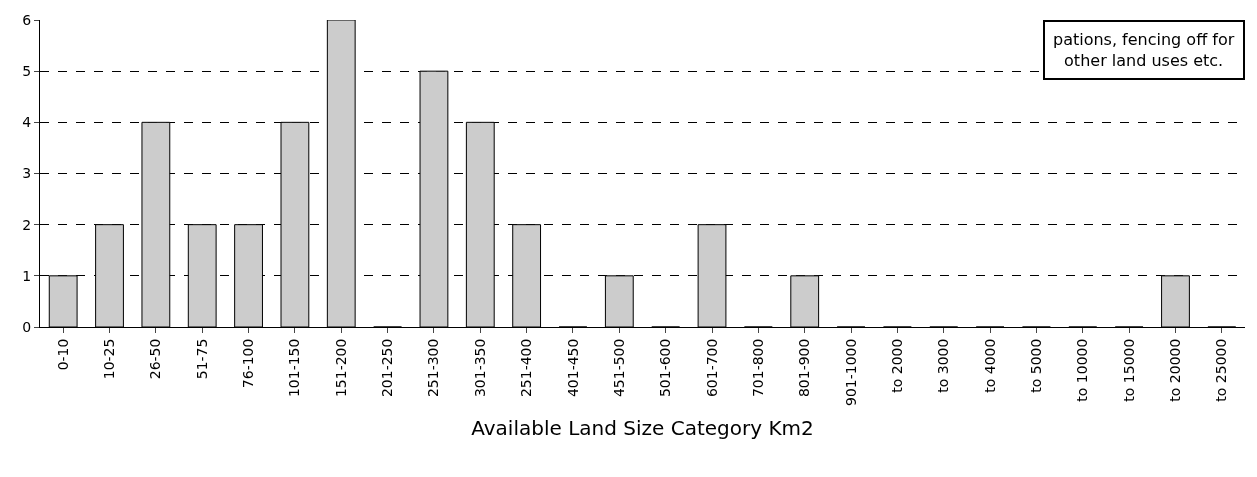  Describe the element at coordinates (757, 368) in the screenshot. I see `x-tick-label: 701-800` at that location.